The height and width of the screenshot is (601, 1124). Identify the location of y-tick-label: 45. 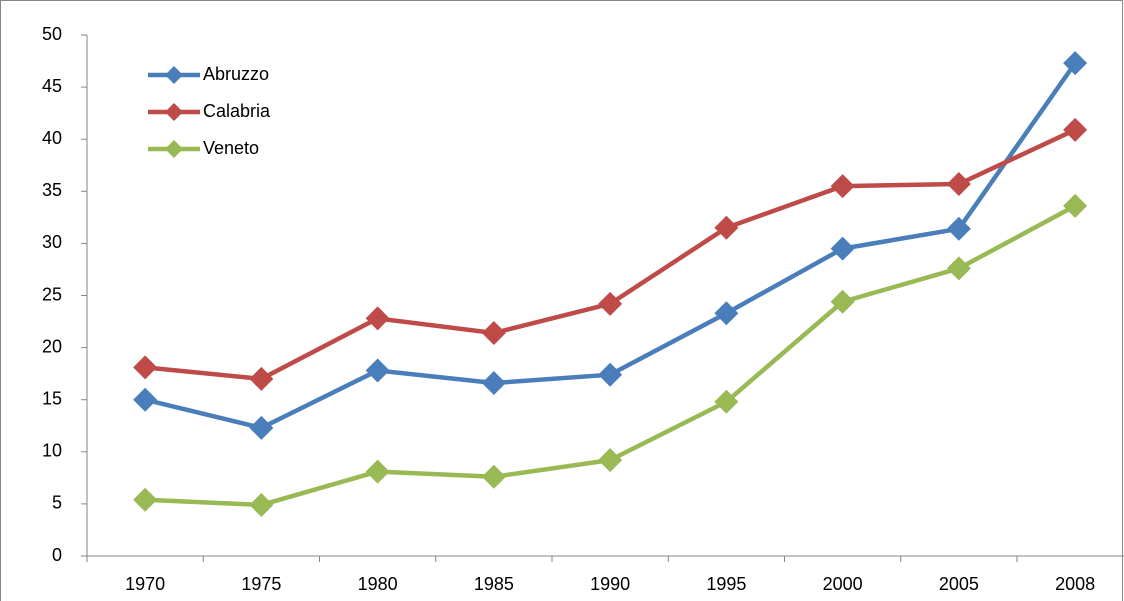
(52, 86).